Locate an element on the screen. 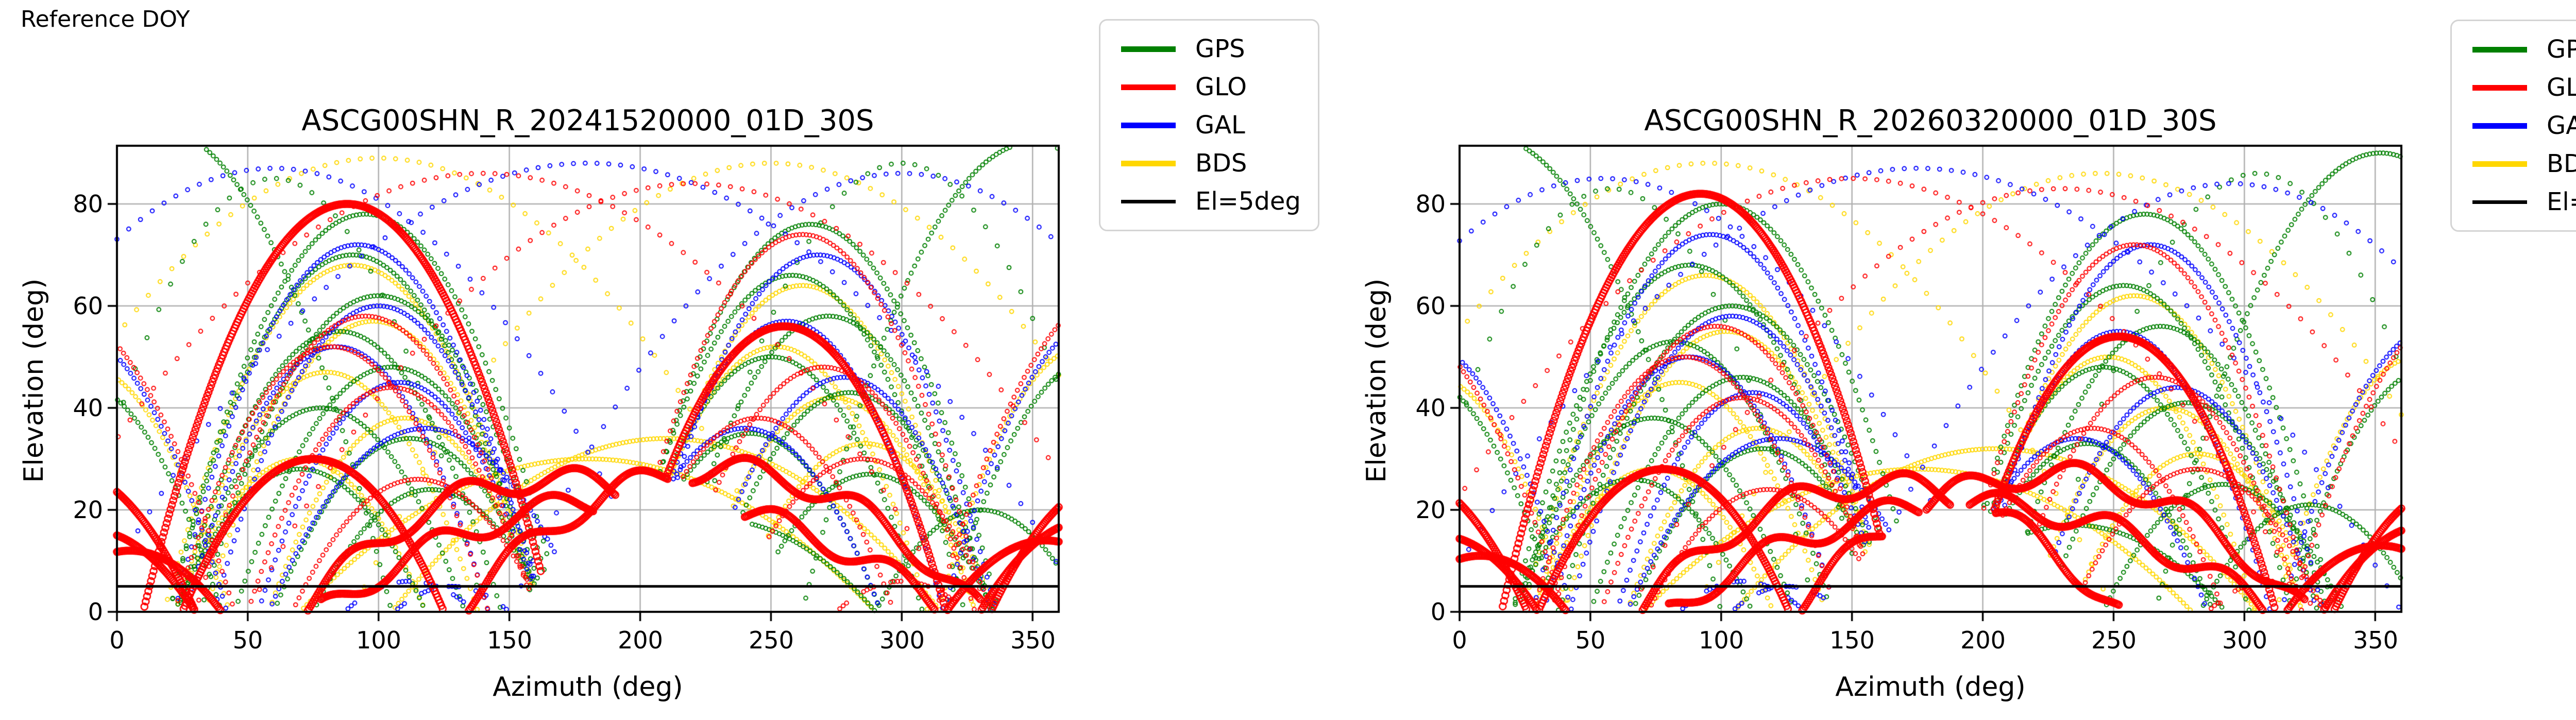 The image size is (2576, 720). y-axis-label-left: Elevation (deg) is located at coordinates (34, 380).